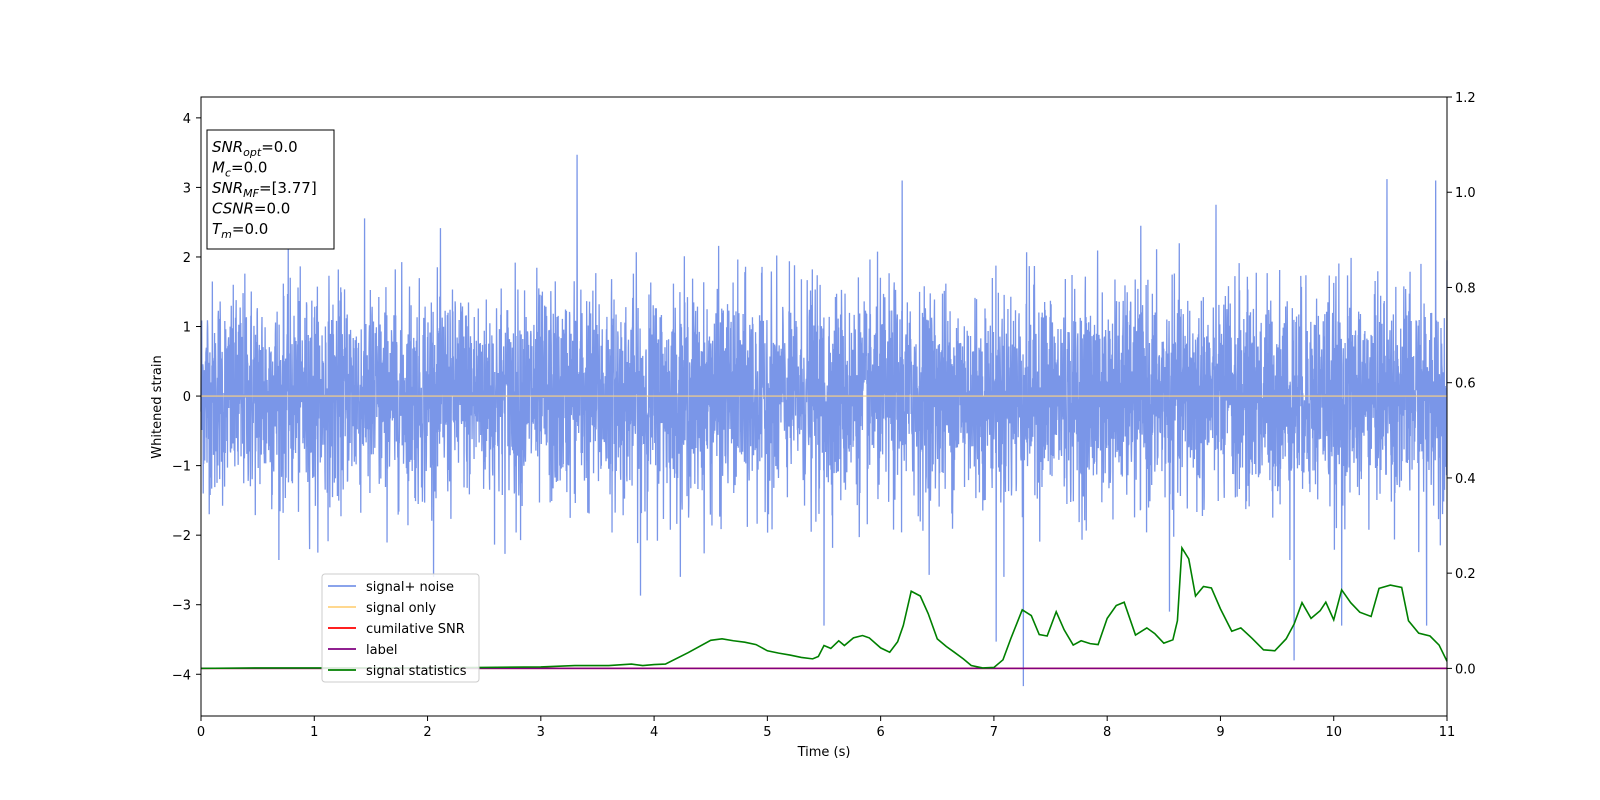 This screenshot has height=800, width=1600. Describe the element at coordinates (239, 169) in the screenshot. I see `info-line: Mc=0.0` at that location.